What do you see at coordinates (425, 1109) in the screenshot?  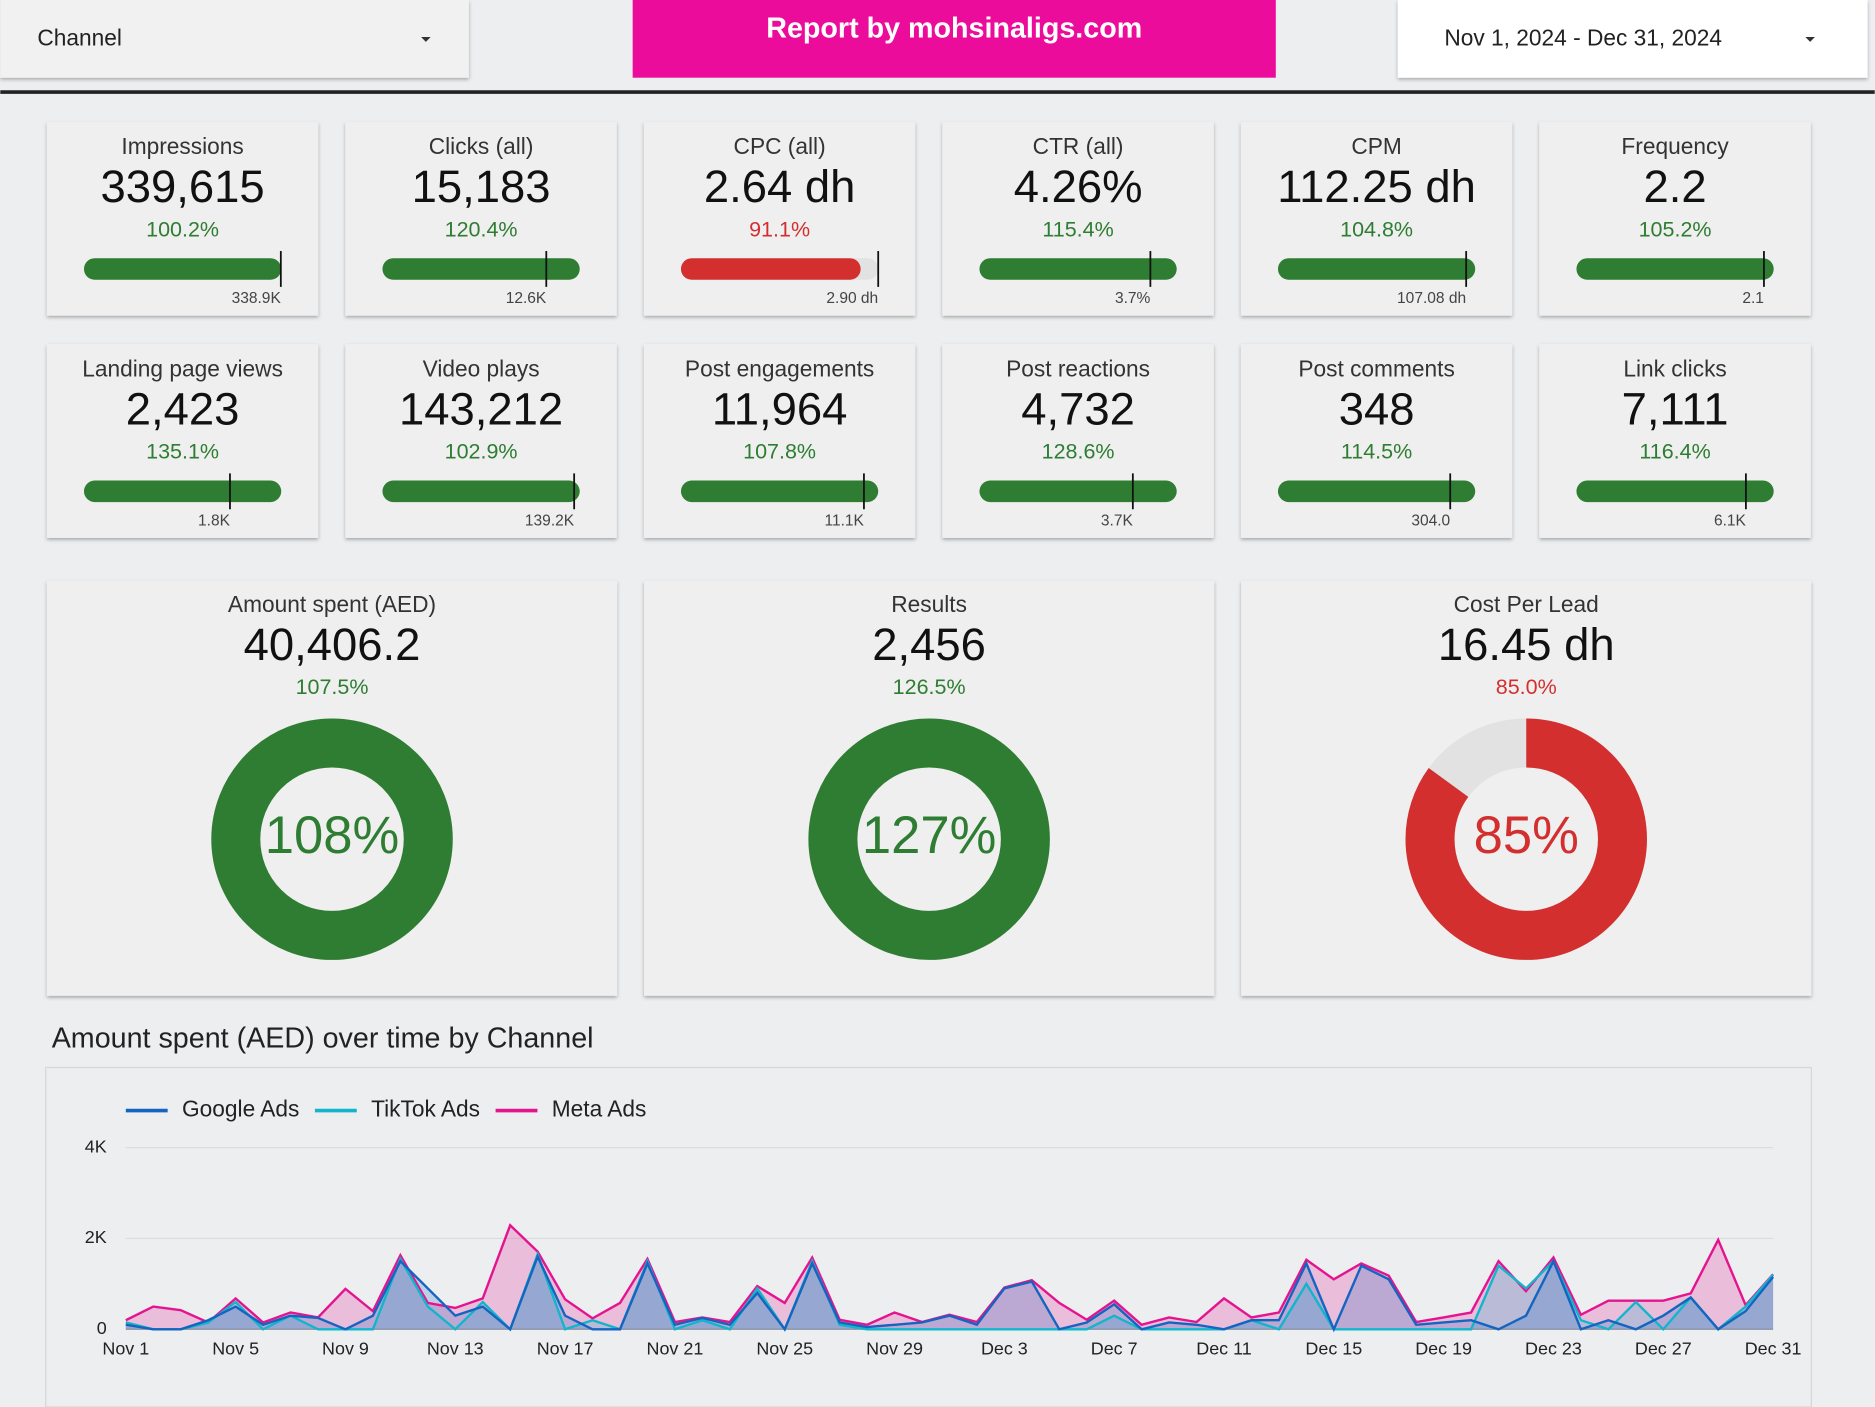 I see `legend-label: TikTok Ads` at bounding box center [425, 1109].